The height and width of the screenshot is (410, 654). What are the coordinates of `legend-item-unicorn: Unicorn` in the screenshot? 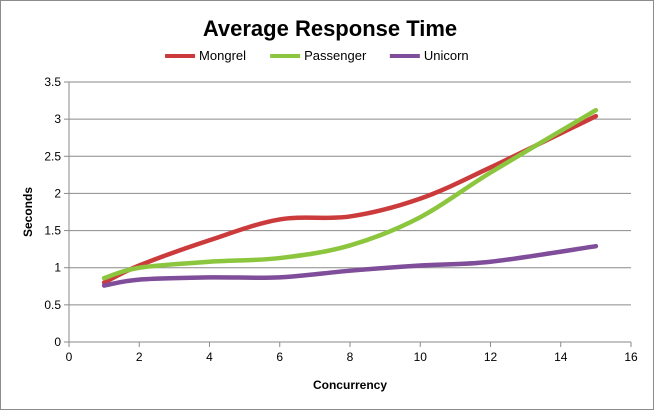 It's located at (429, 55).